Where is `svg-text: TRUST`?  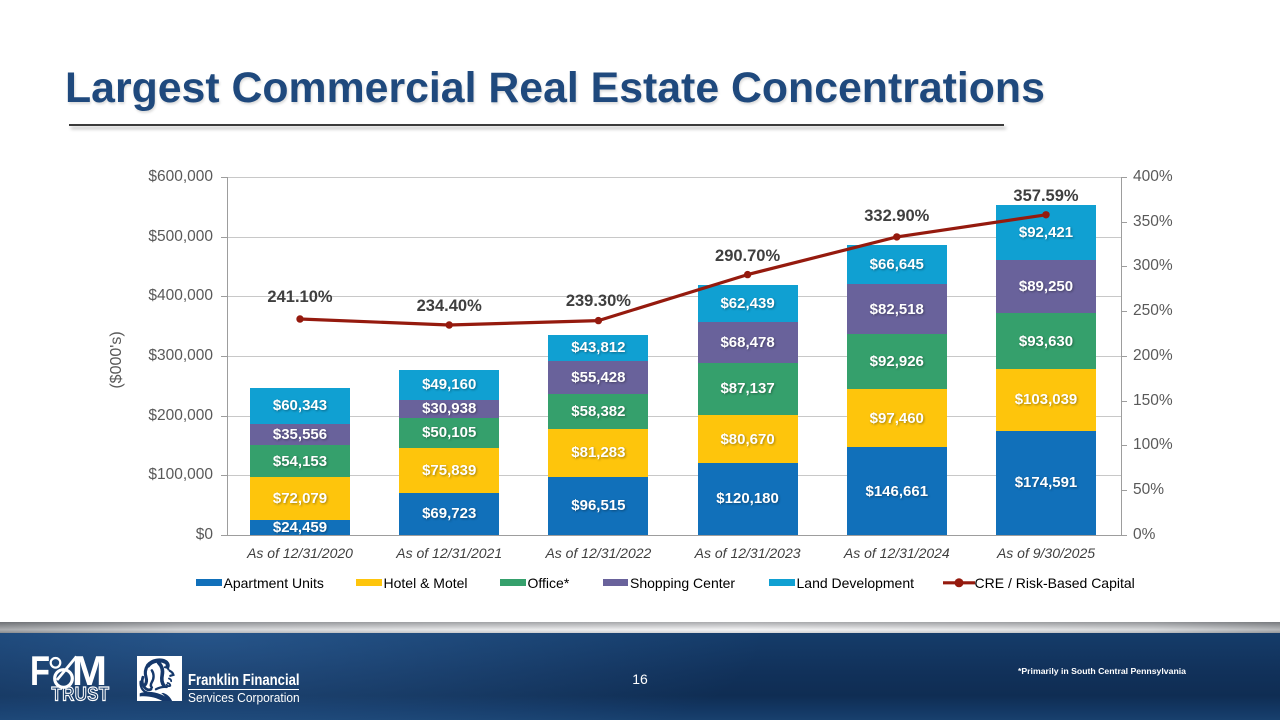
svg-text: TRUST is located at coordinates (81, 693).